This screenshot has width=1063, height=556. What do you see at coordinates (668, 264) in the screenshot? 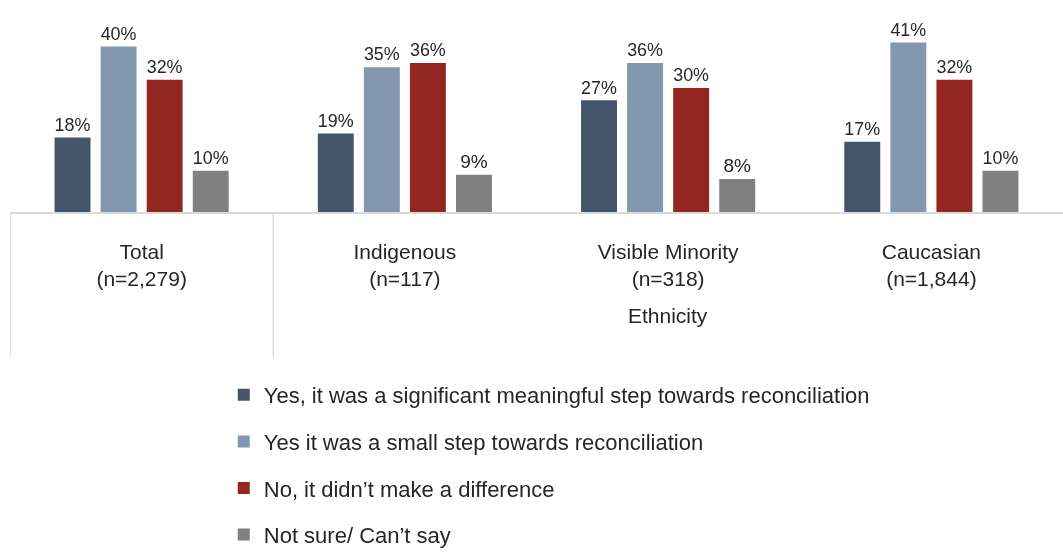
I see `x-tick-label: Visible Minority (n=318)` at bounding box center [668, 264].